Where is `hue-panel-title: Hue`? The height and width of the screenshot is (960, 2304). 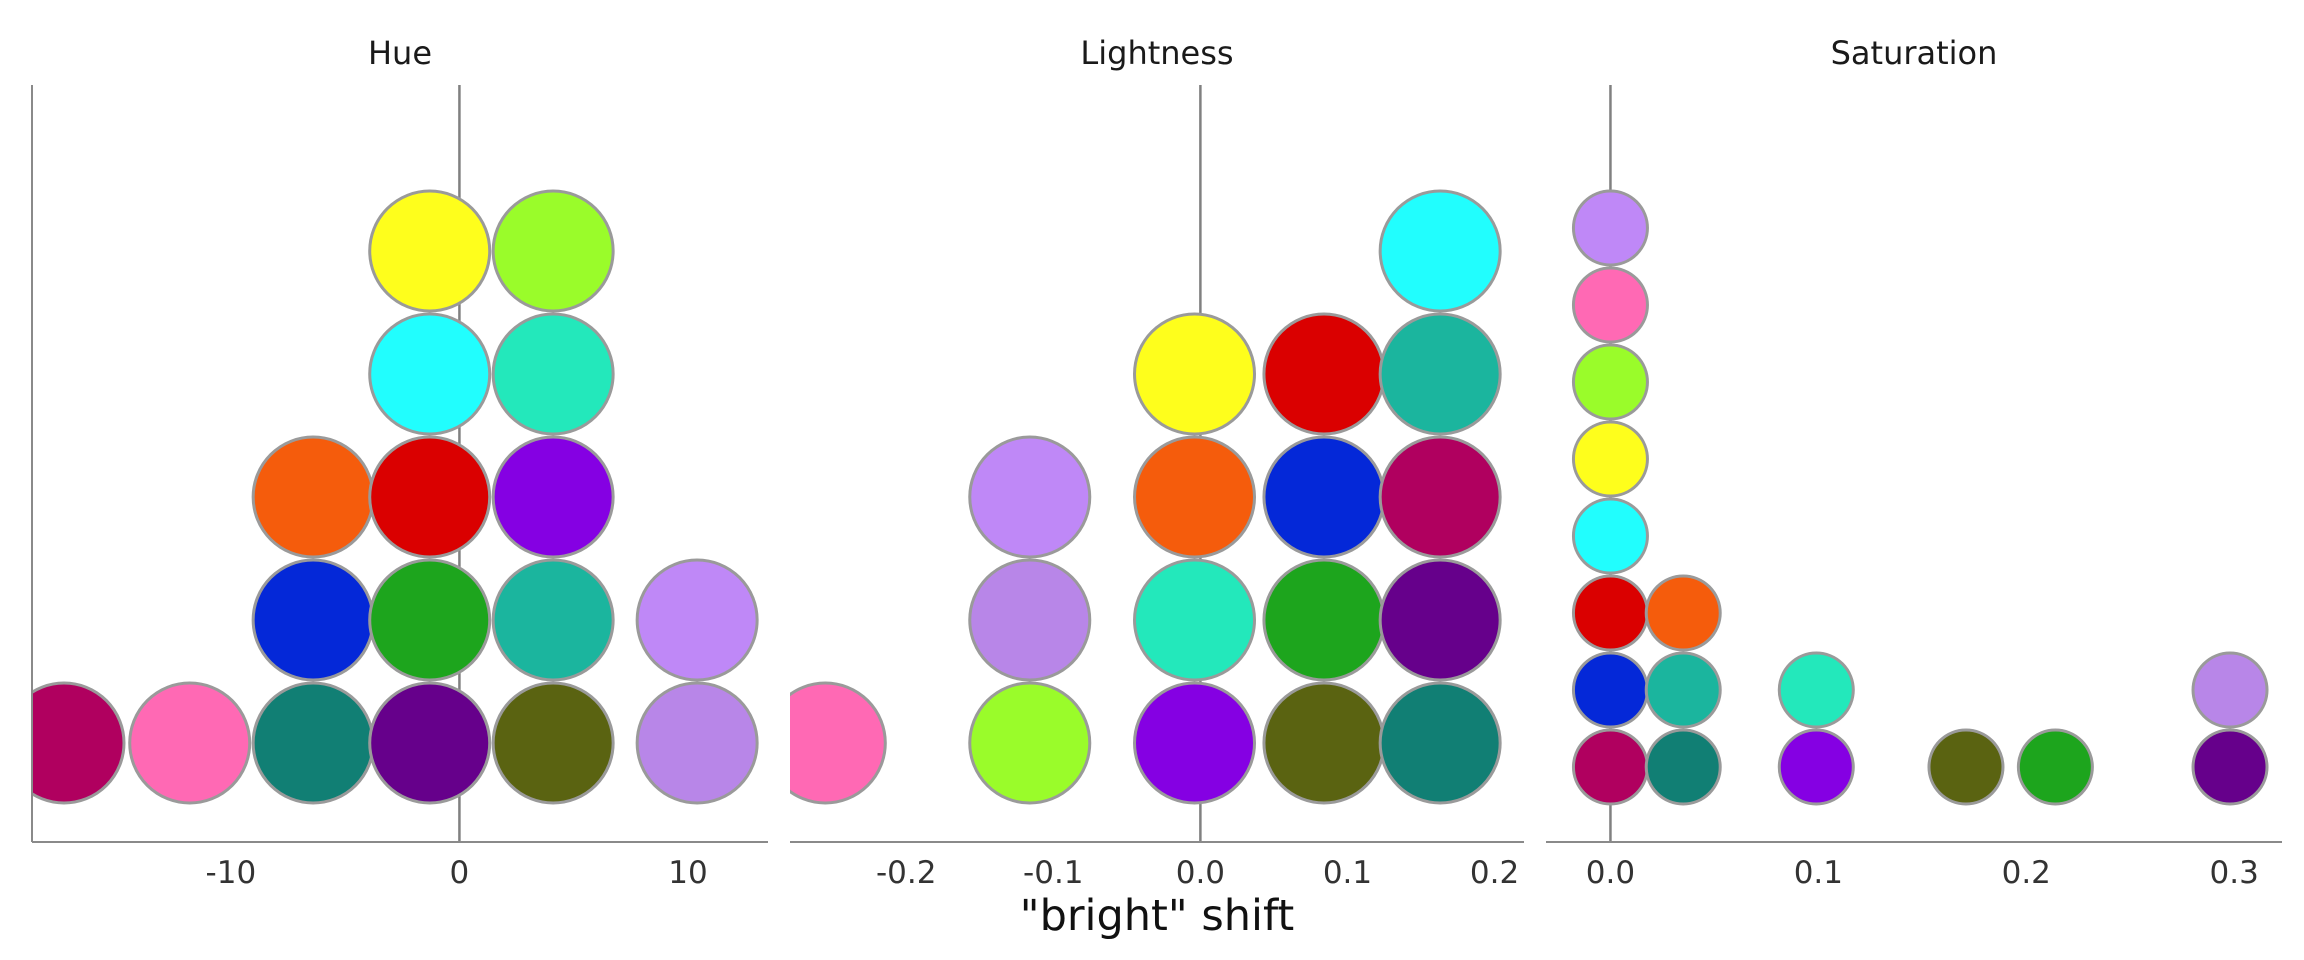
hue-panel-title: Hue is located at coordinates (400, 53).